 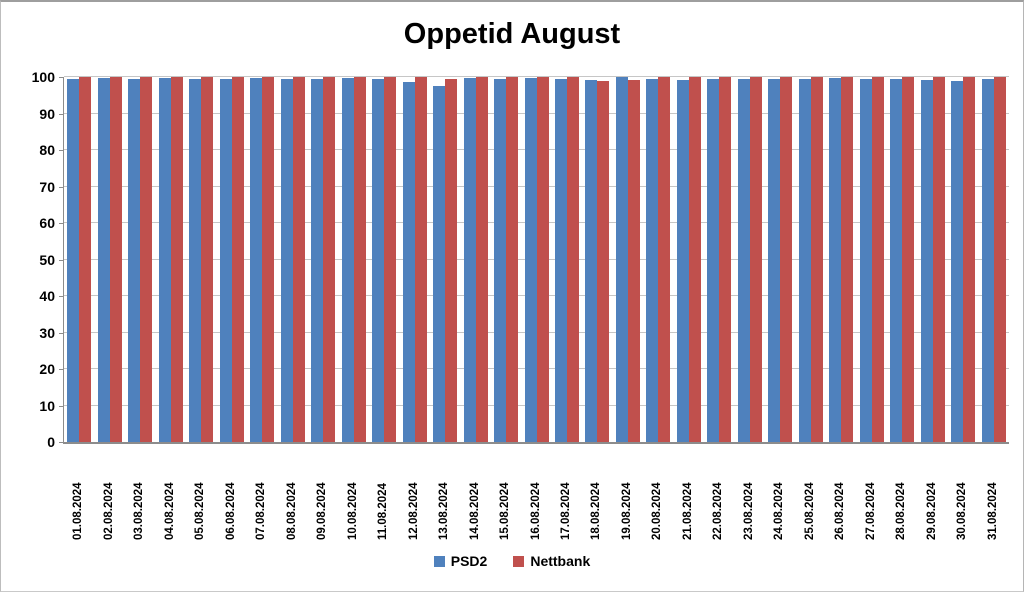 What do you see at coordinates (378, 260) in the screenshot?
I see `bar-psd2-11.08.2024` at bounding box center [378, 260].